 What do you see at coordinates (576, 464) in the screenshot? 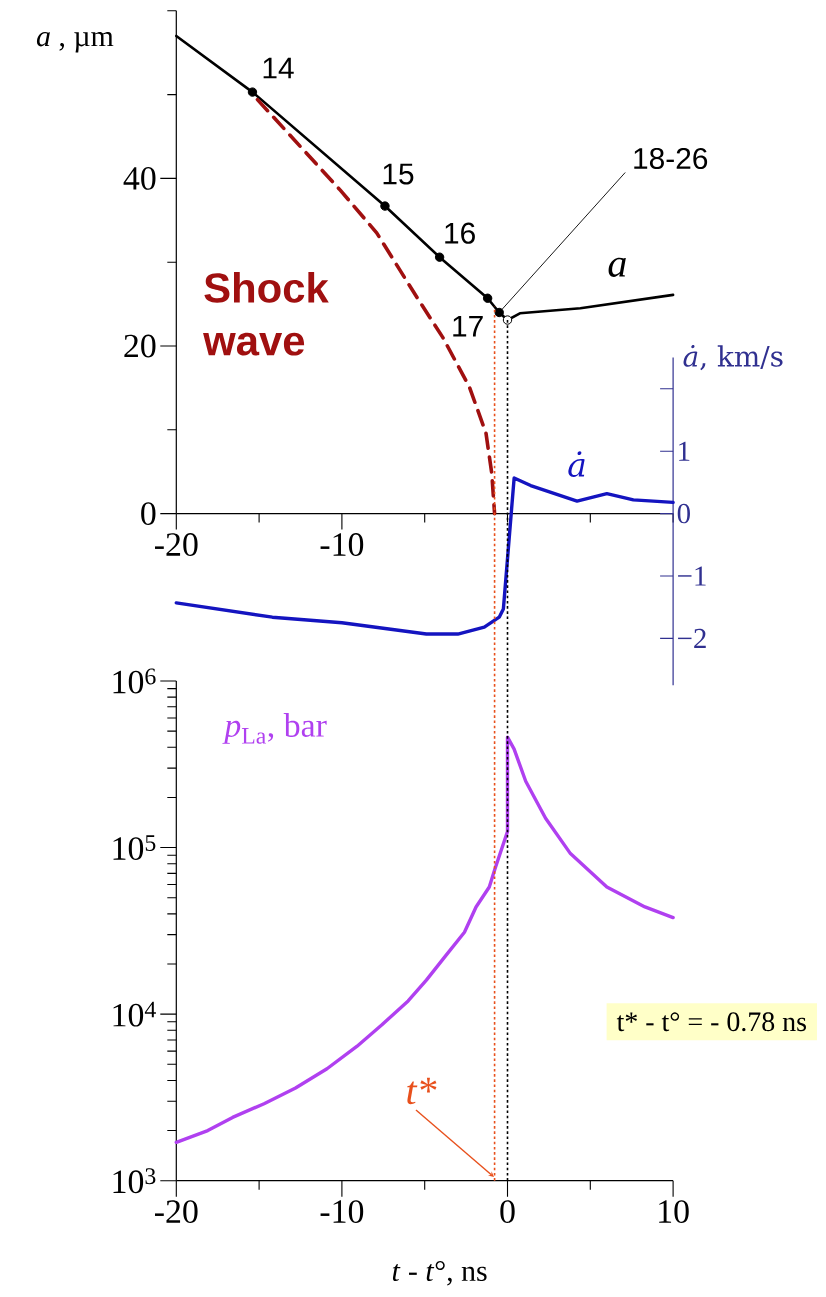
I see `series-label: ȧ` at bounding box center [576, 464].